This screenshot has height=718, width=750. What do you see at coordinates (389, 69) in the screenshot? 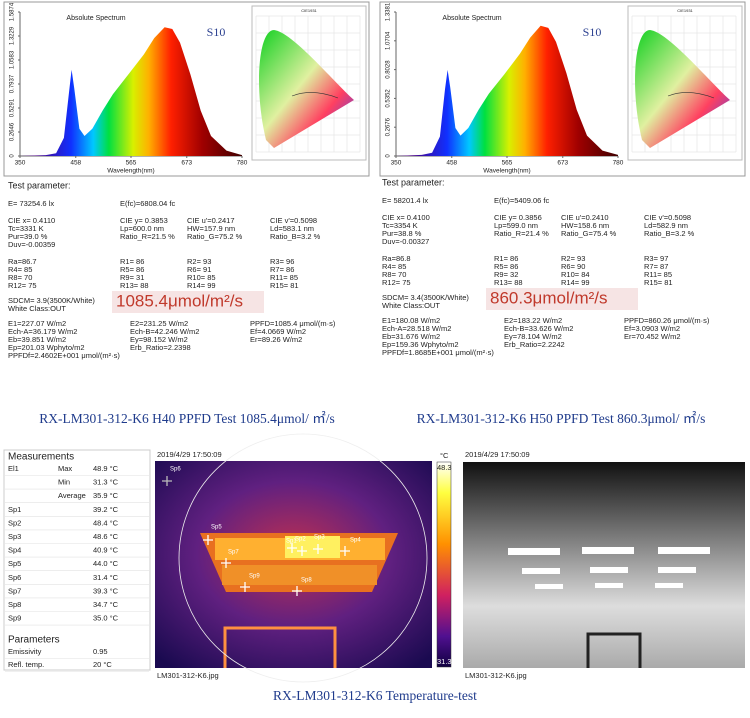
I see `y-tick-label: 0.8028` at bounding box center [389, 69].